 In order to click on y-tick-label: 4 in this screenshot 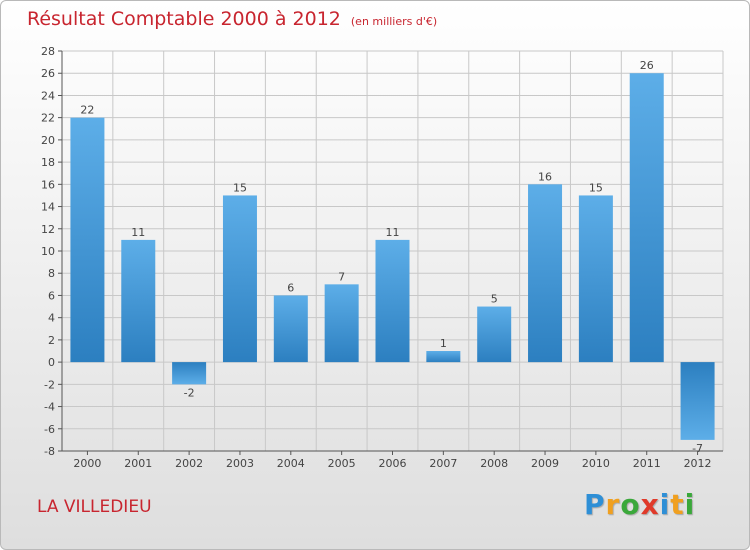, I will do `click(51, 318)`.